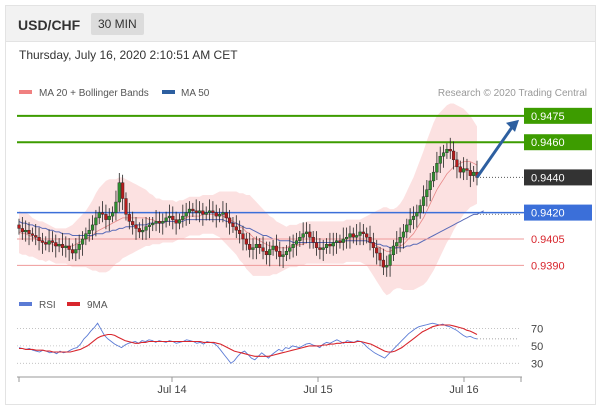 The height and width of the screenshot is (410, 601). I want to click on rsi-tick-label: 50, so click(537, 347).